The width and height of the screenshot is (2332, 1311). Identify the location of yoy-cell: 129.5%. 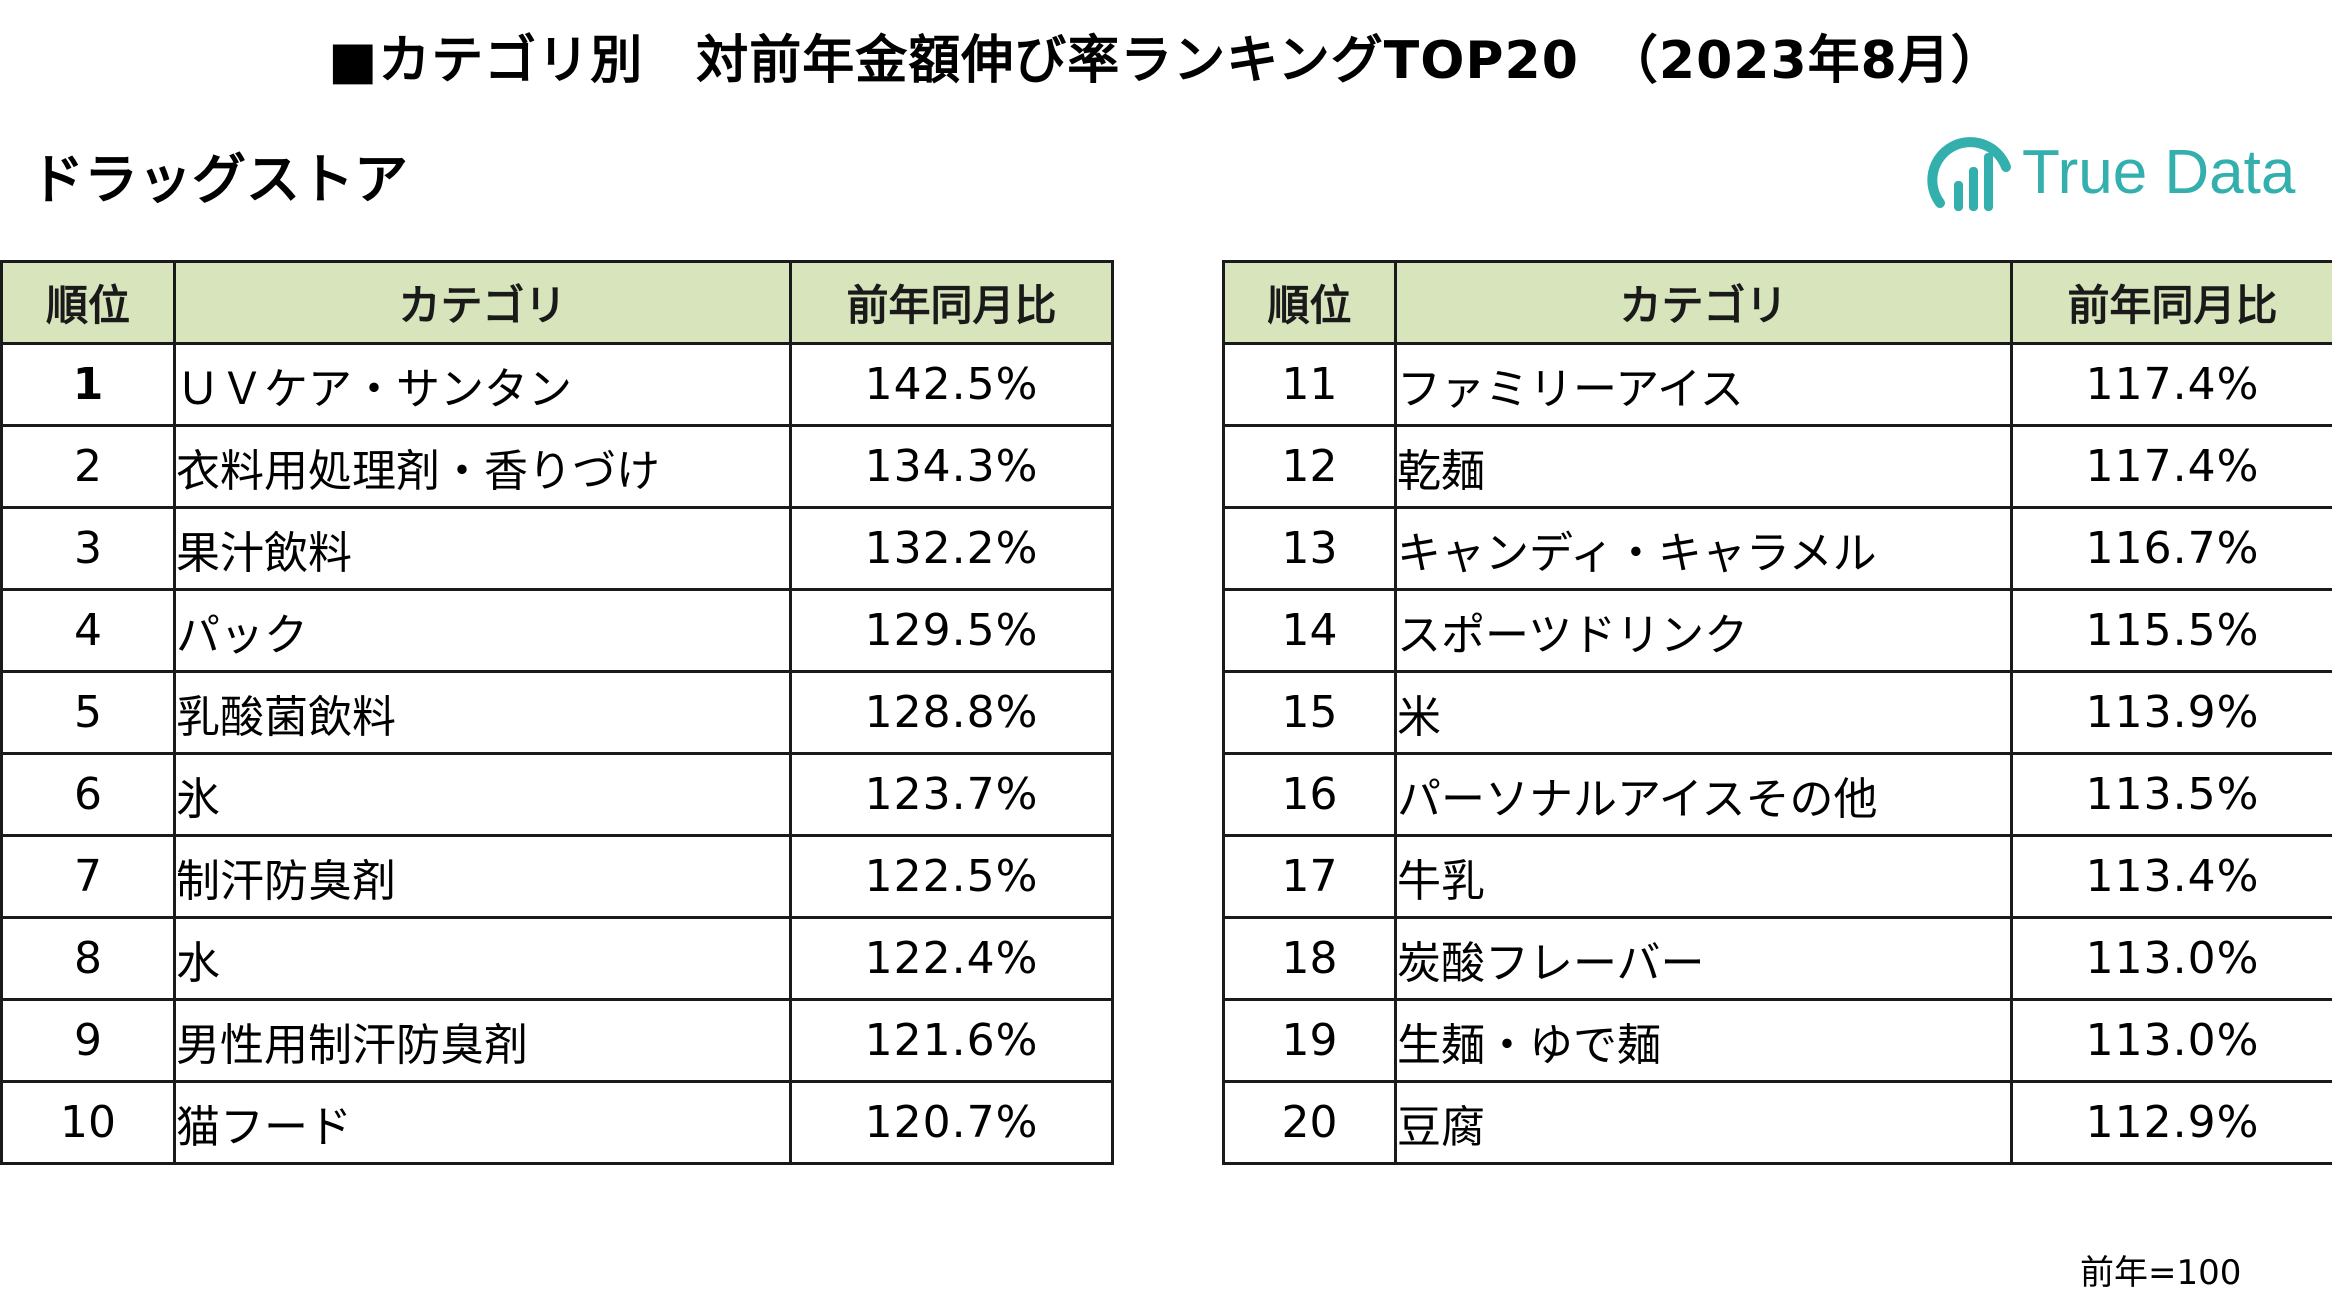
(951, 630).